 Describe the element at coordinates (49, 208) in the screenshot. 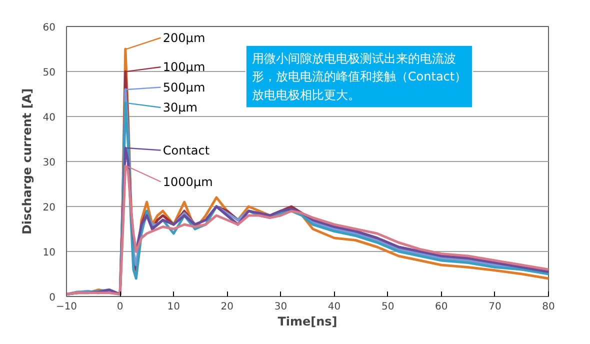

I see `y-tick-label: 20` at that location.